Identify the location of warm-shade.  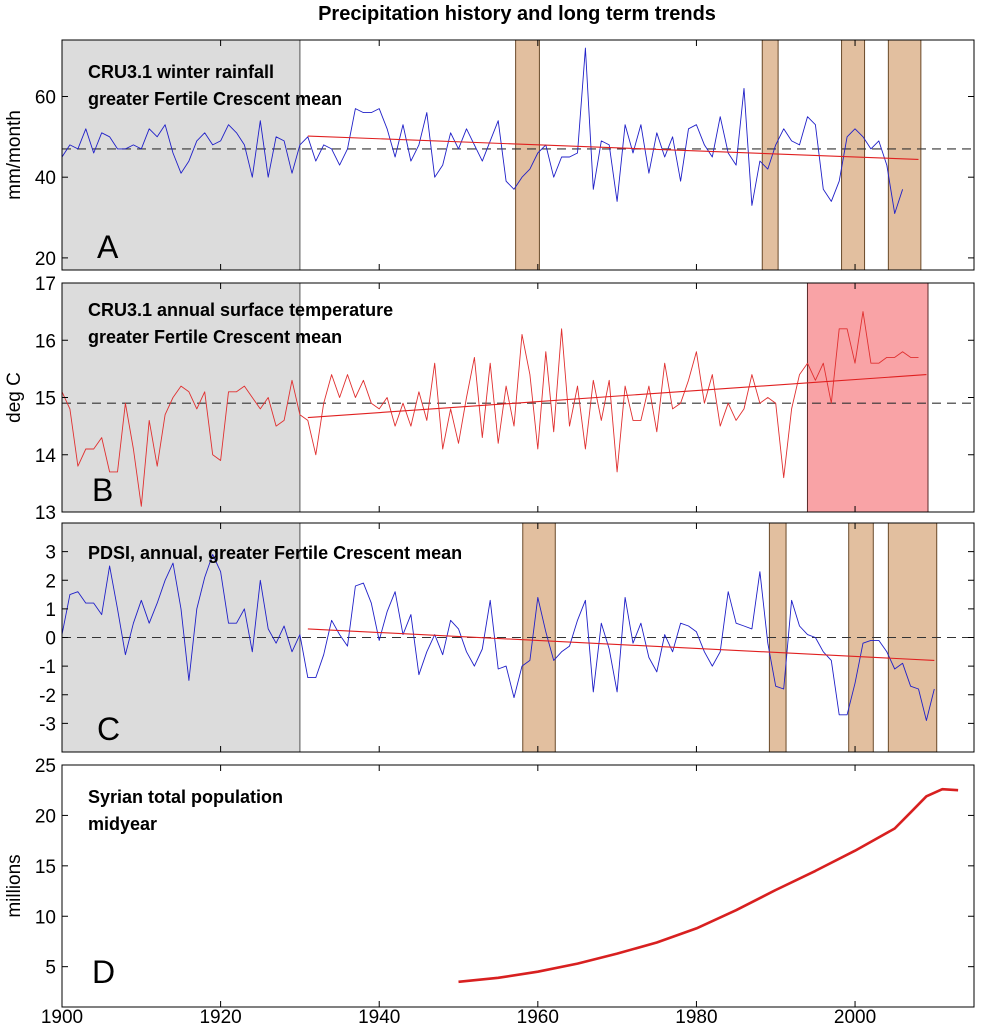
(867, 397).